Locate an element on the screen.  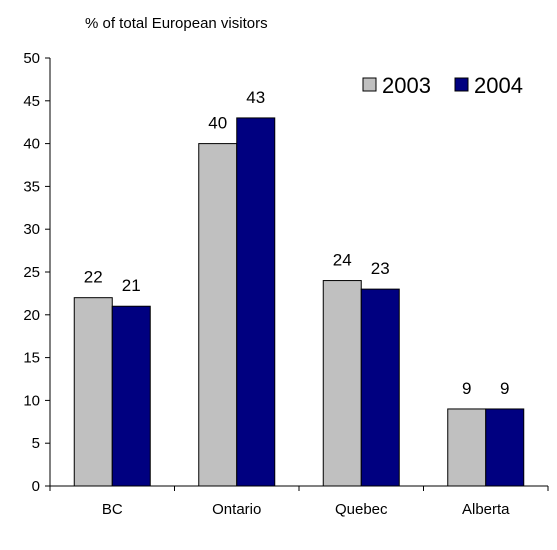
bar-2004-bc is located at coordinates (131, 396).